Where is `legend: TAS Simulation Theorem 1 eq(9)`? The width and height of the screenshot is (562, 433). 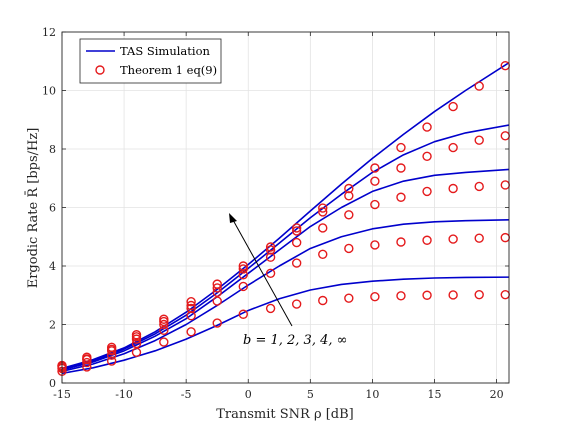
legend: TAS Simulation Theorem 1 eq(9) is located at coordinates (150, 61).